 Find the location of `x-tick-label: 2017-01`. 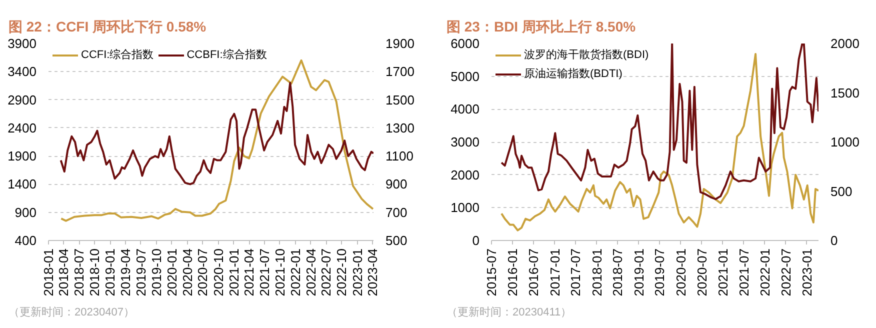

x-tick-label: 2017-01 is located at coordinates (554, 272).